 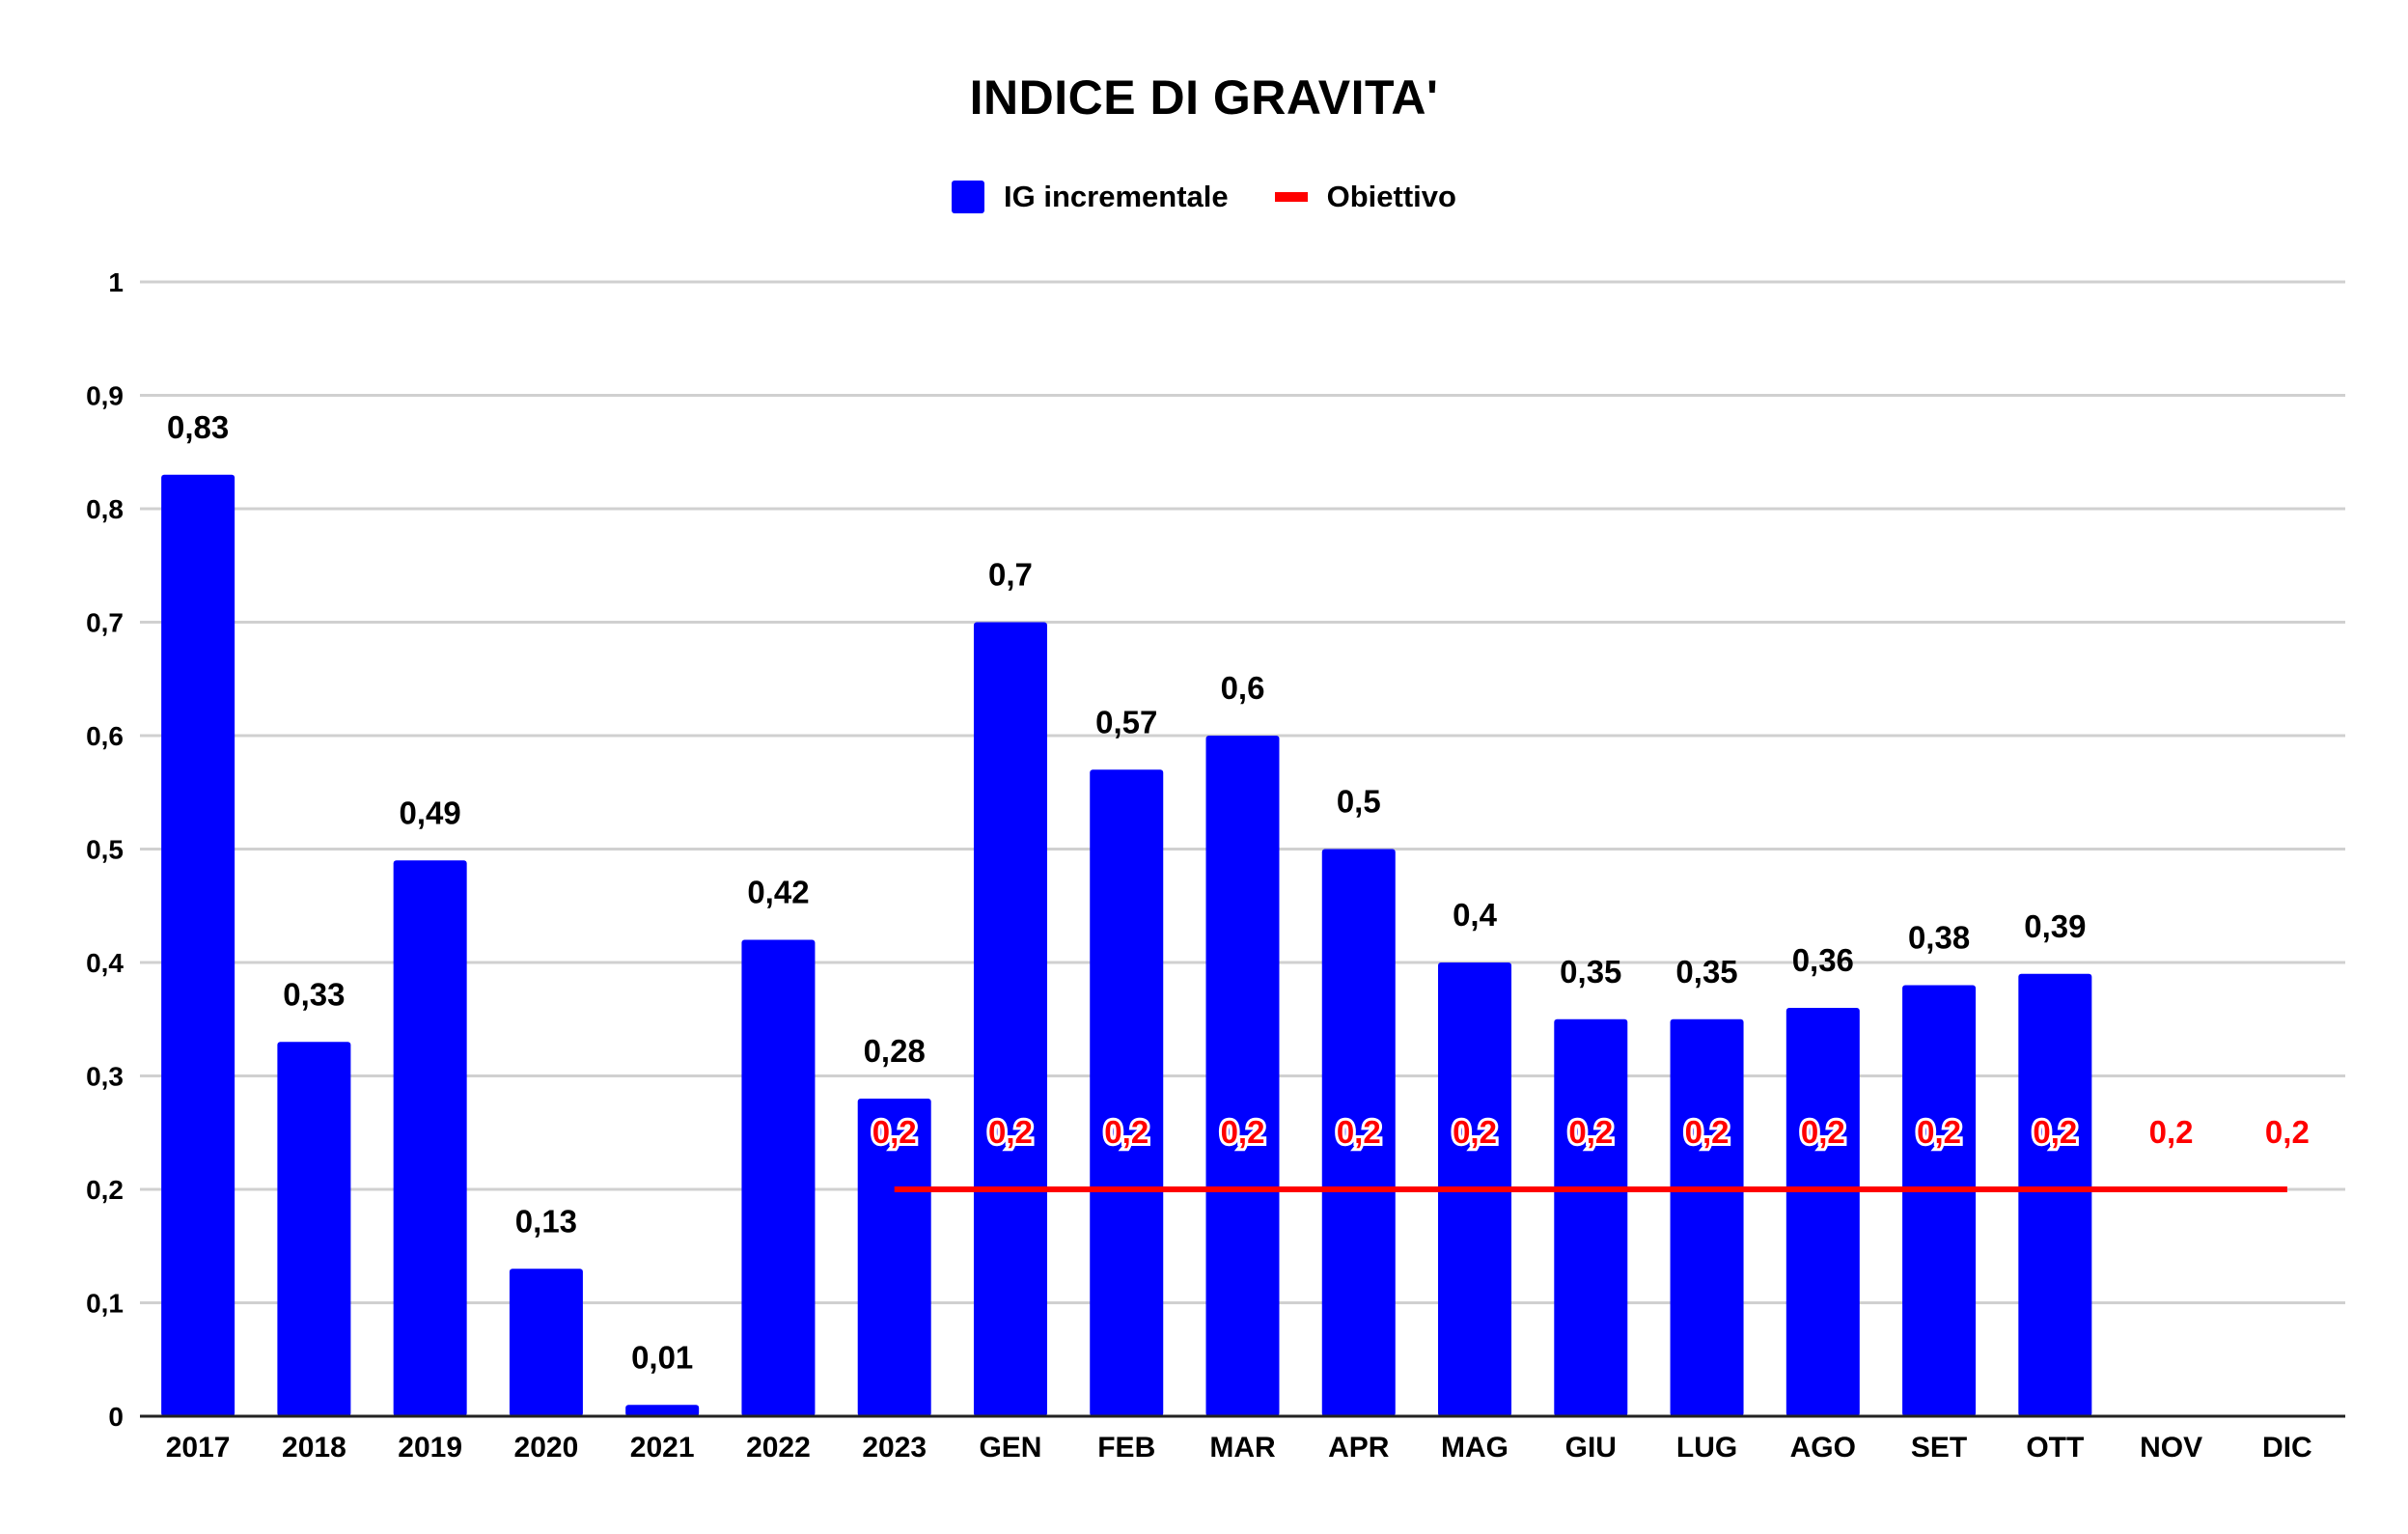 I want to click on legend-line-swatch, so click(x=1291, y=197).